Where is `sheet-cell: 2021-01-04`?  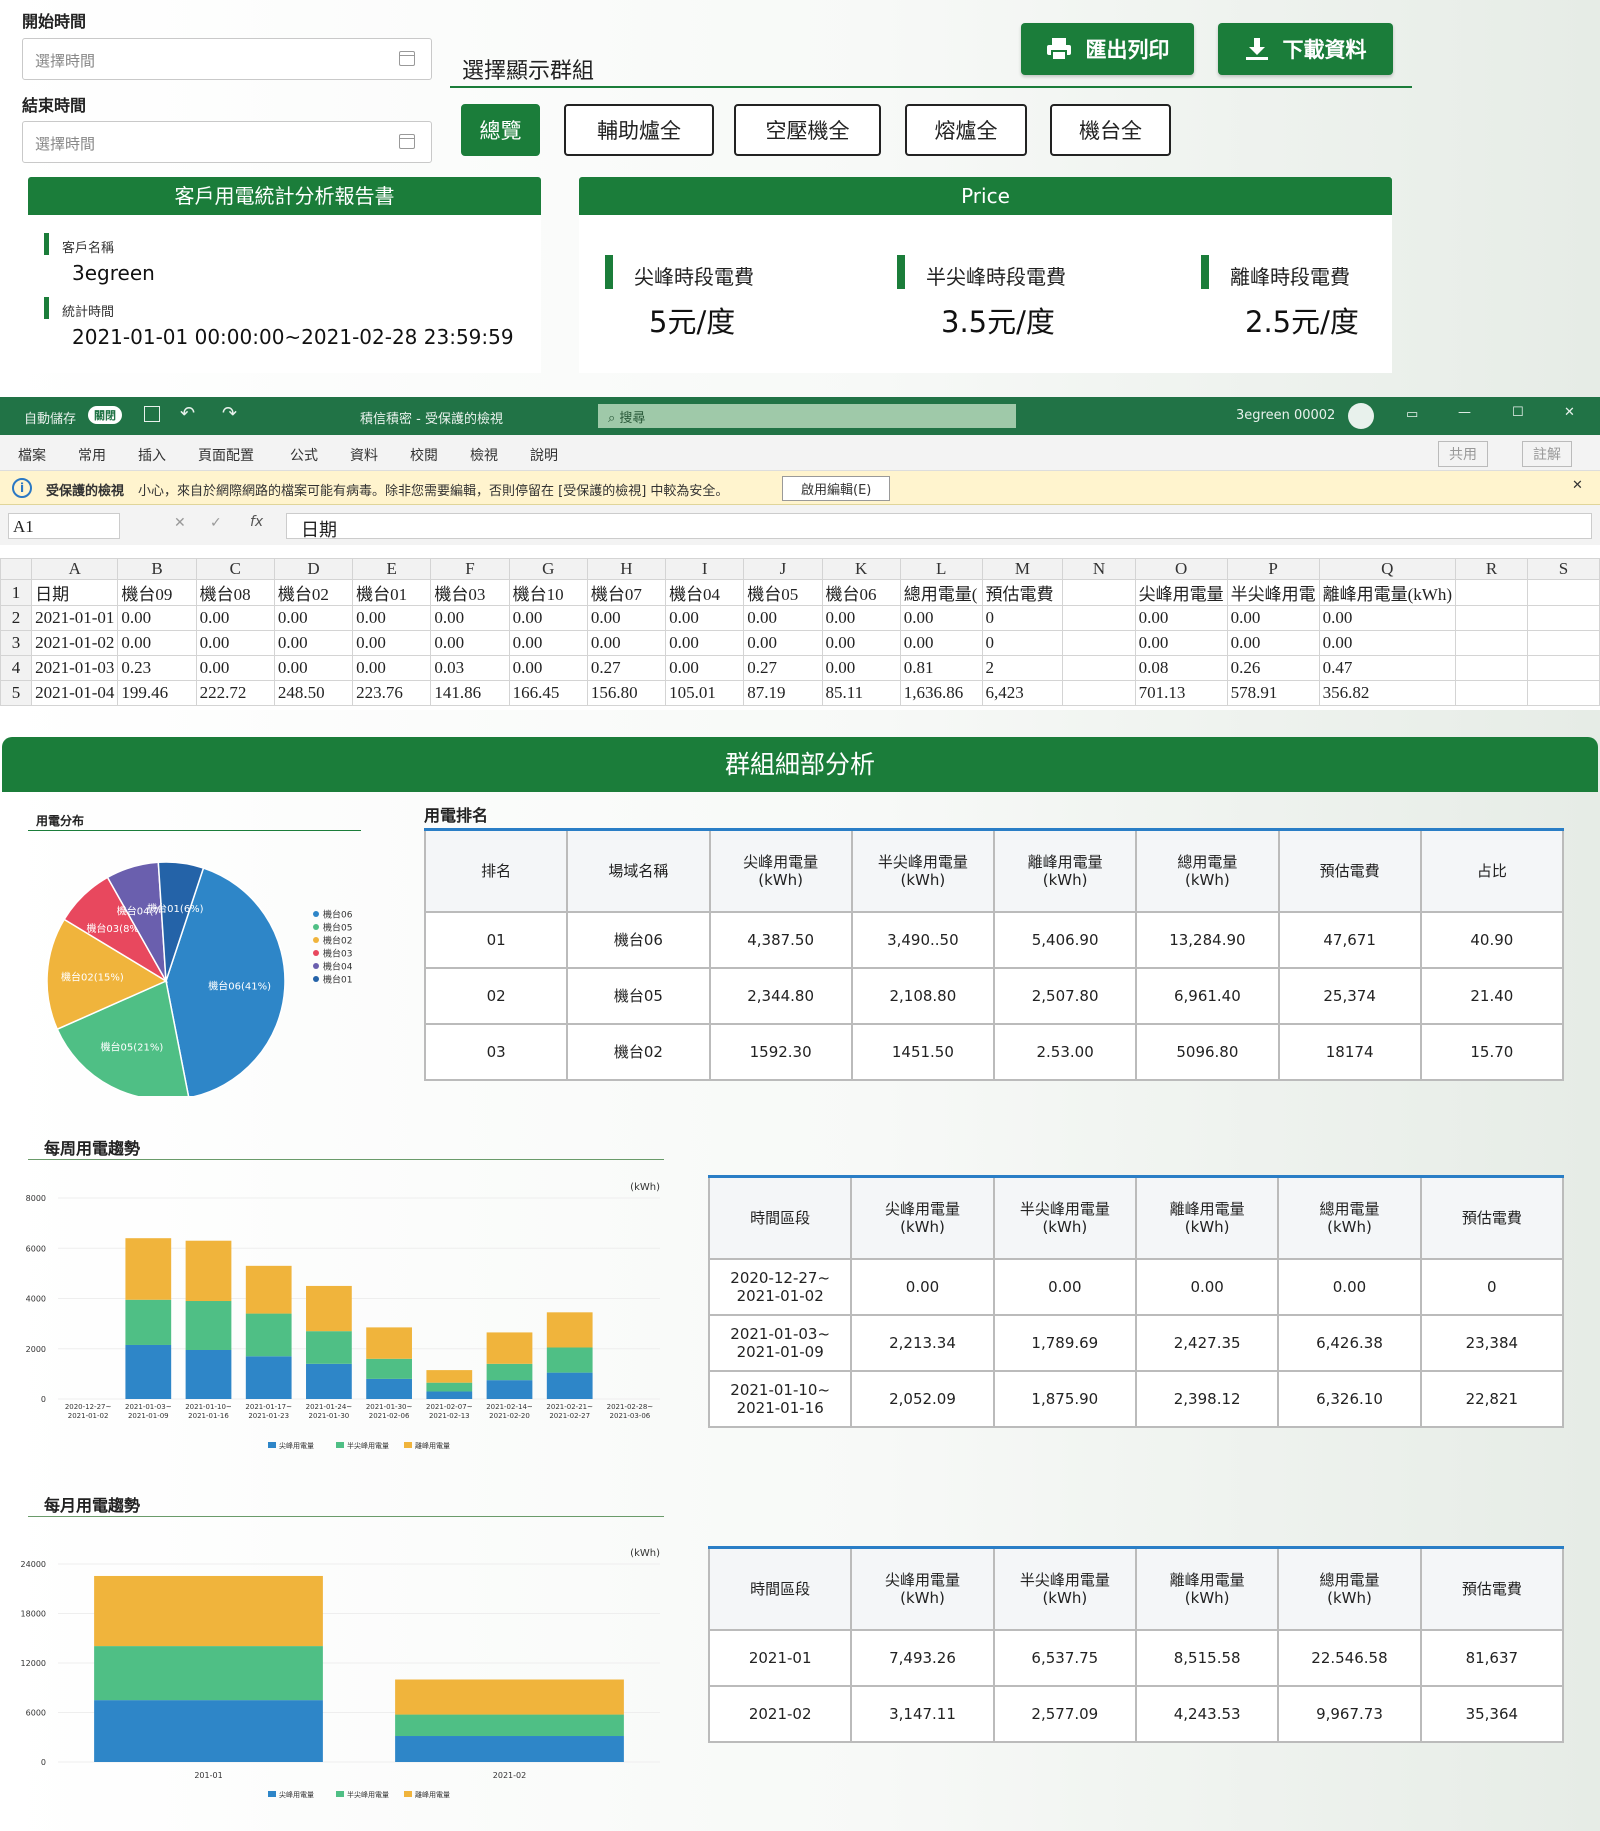 sheet-cell: 2021-01-04 is located at coordinates (75, 693).